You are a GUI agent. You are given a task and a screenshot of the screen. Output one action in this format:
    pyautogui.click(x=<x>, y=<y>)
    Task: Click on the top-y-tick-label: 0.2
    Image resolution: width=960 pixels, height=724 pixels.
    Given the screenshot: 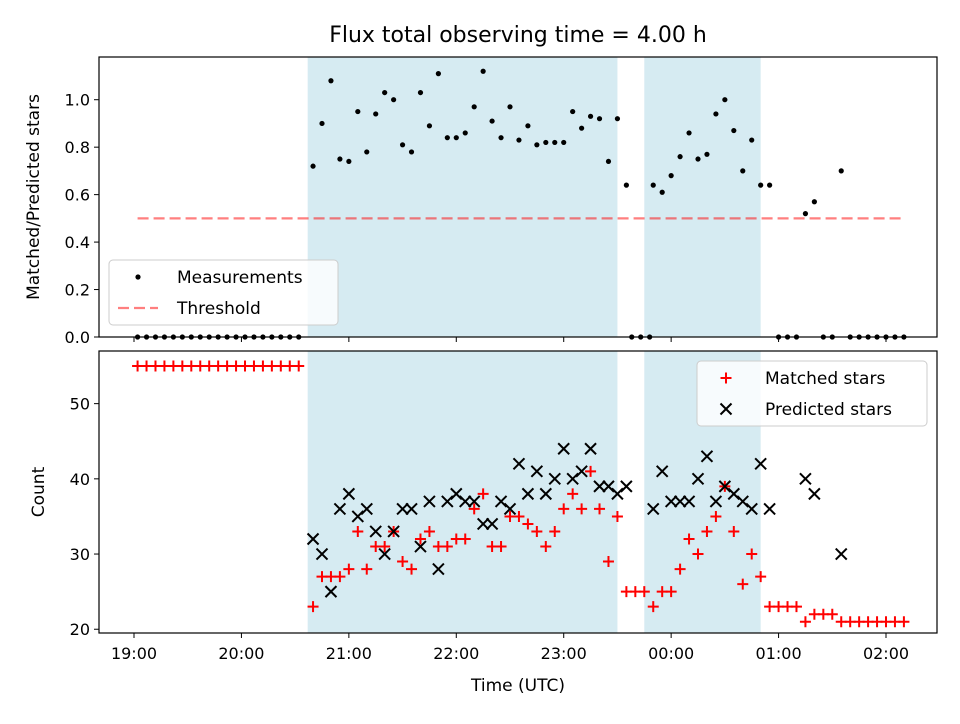 What is the action you would take?
    pyautogui.click(x=77, y=290)
    